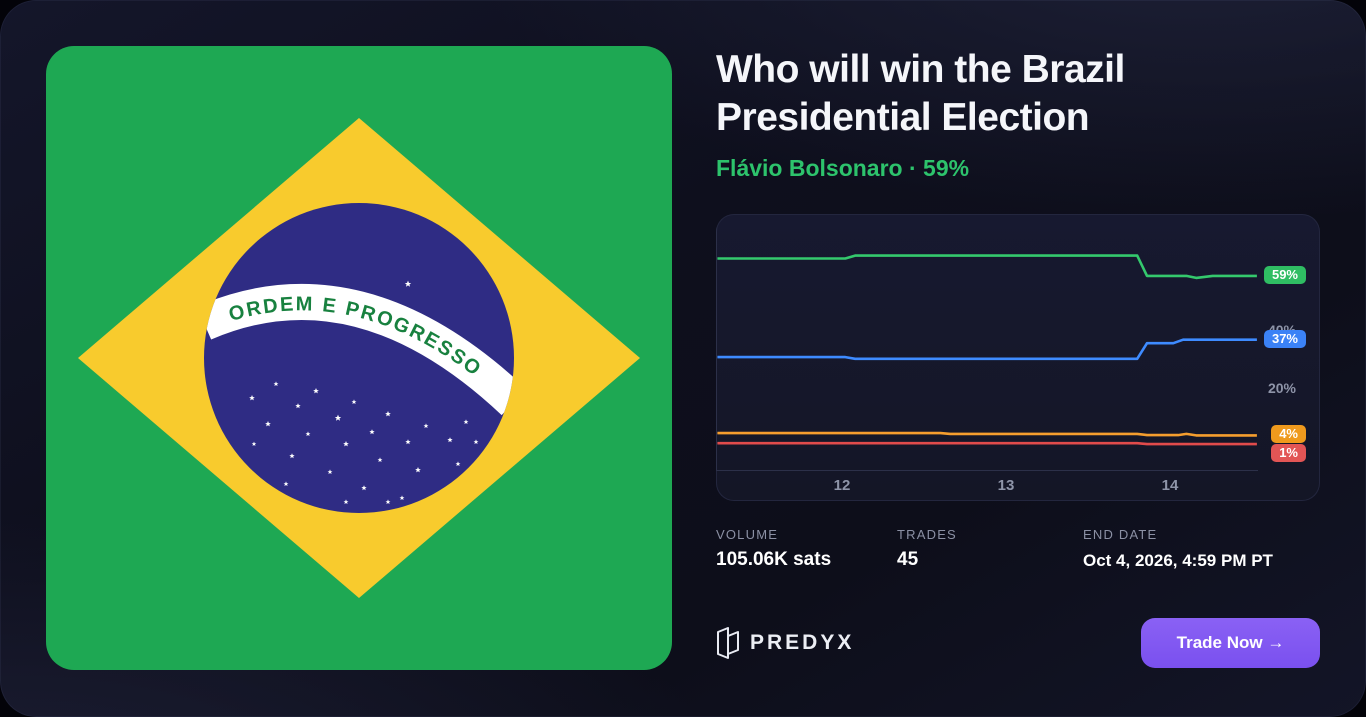 The width and height of the screenshot is (1366, 717). What do you see at coordinates (747, 534) in the screenshot?
I see `stat-volume-label: VOLUME` at bounding box center [747, 534].